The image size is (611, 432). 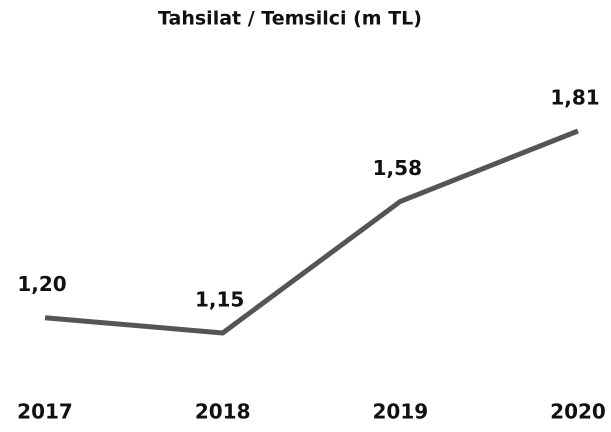 I want to click on data-label: 1,58, so click(x=397, y=168).